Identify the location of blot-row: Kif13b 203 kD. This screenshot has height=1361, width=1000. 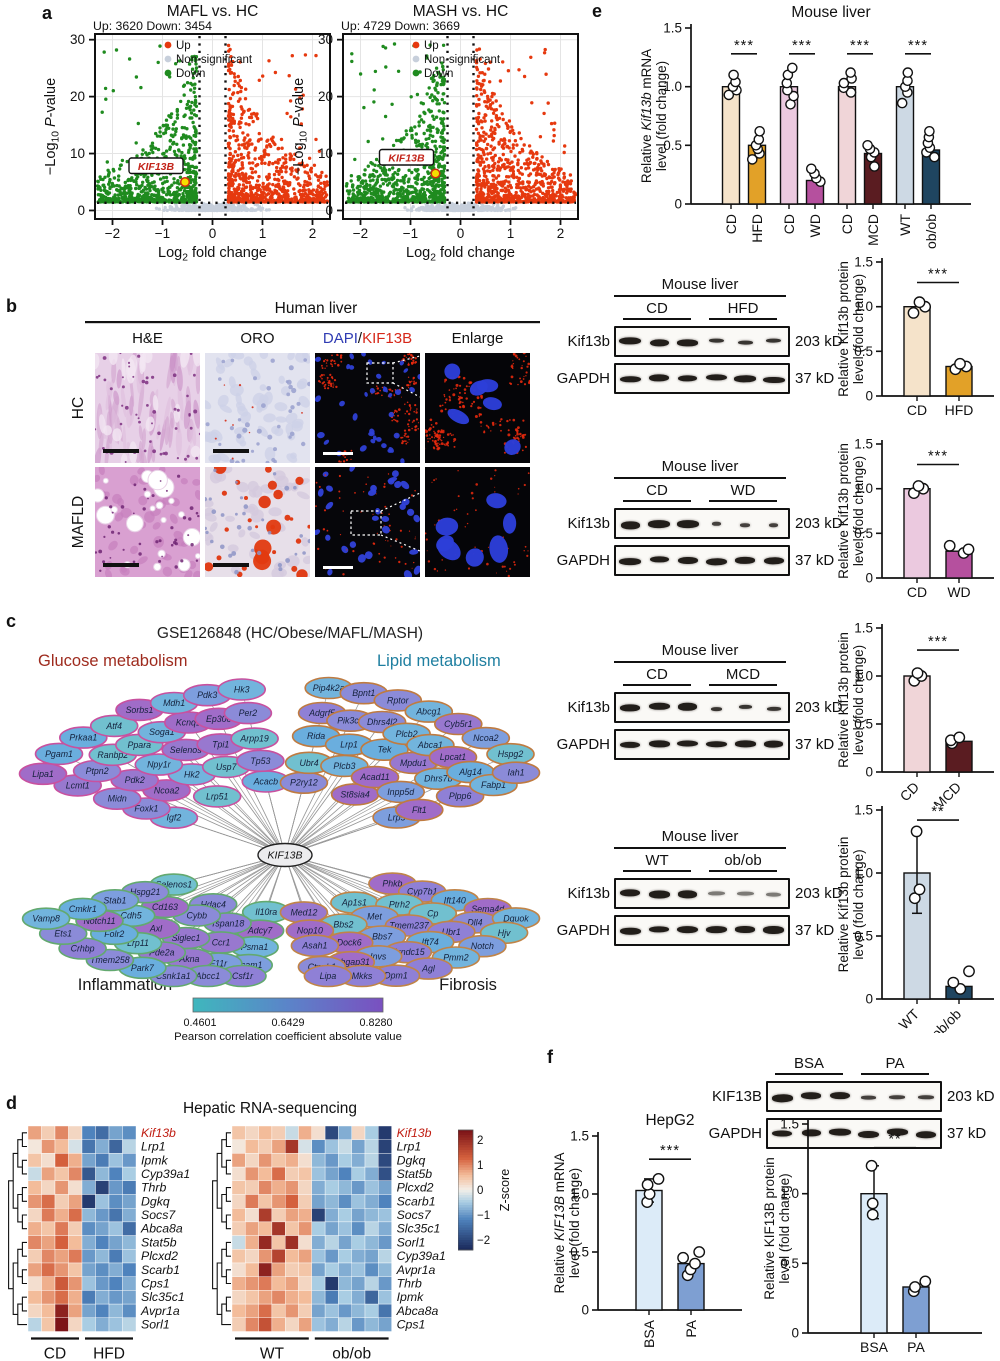
(717, 707).